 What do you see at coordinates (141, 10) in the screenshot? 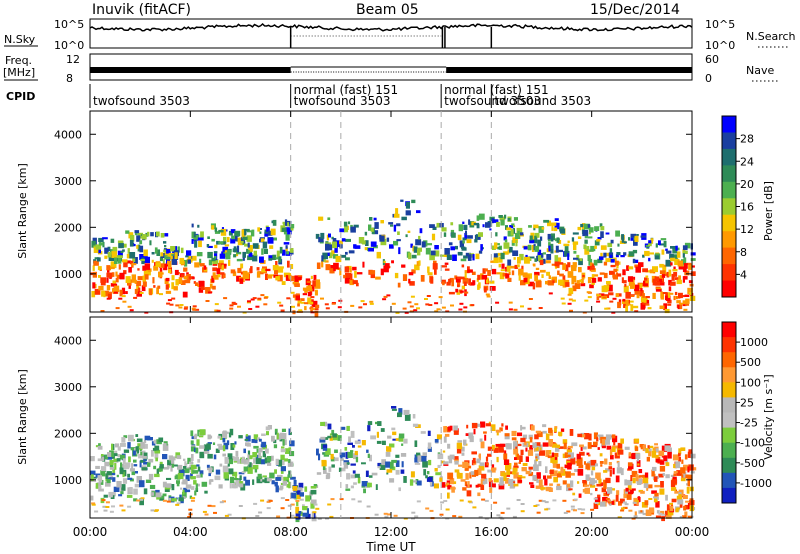
I see `station-title: Inuvik (fitACF)` at bounding box center [141, 10].